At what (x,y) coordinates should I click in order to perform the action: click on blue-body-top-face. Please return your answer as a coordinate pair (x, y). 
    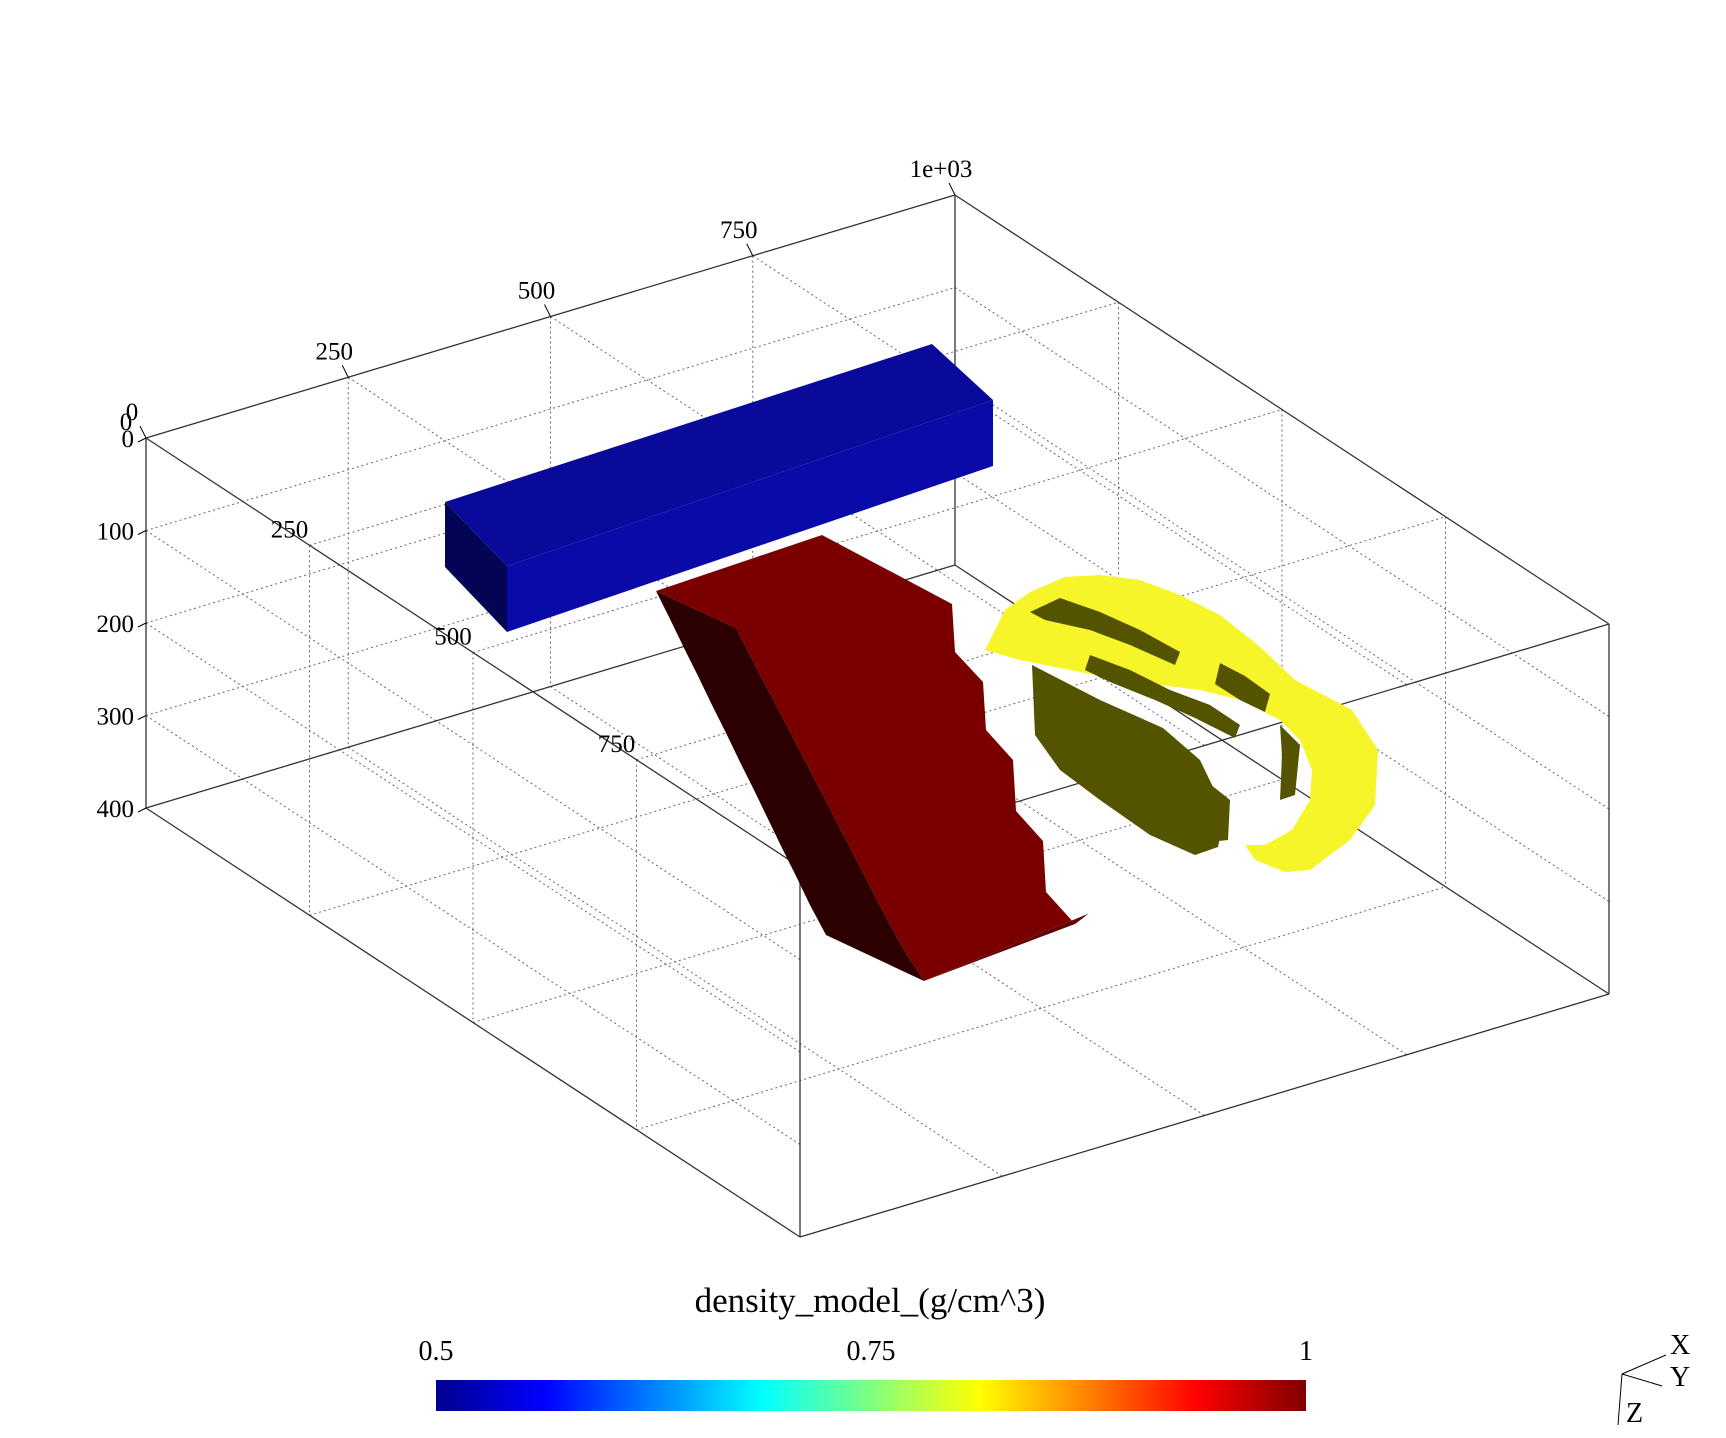
    Looking at the image, I should click on (719, 455).